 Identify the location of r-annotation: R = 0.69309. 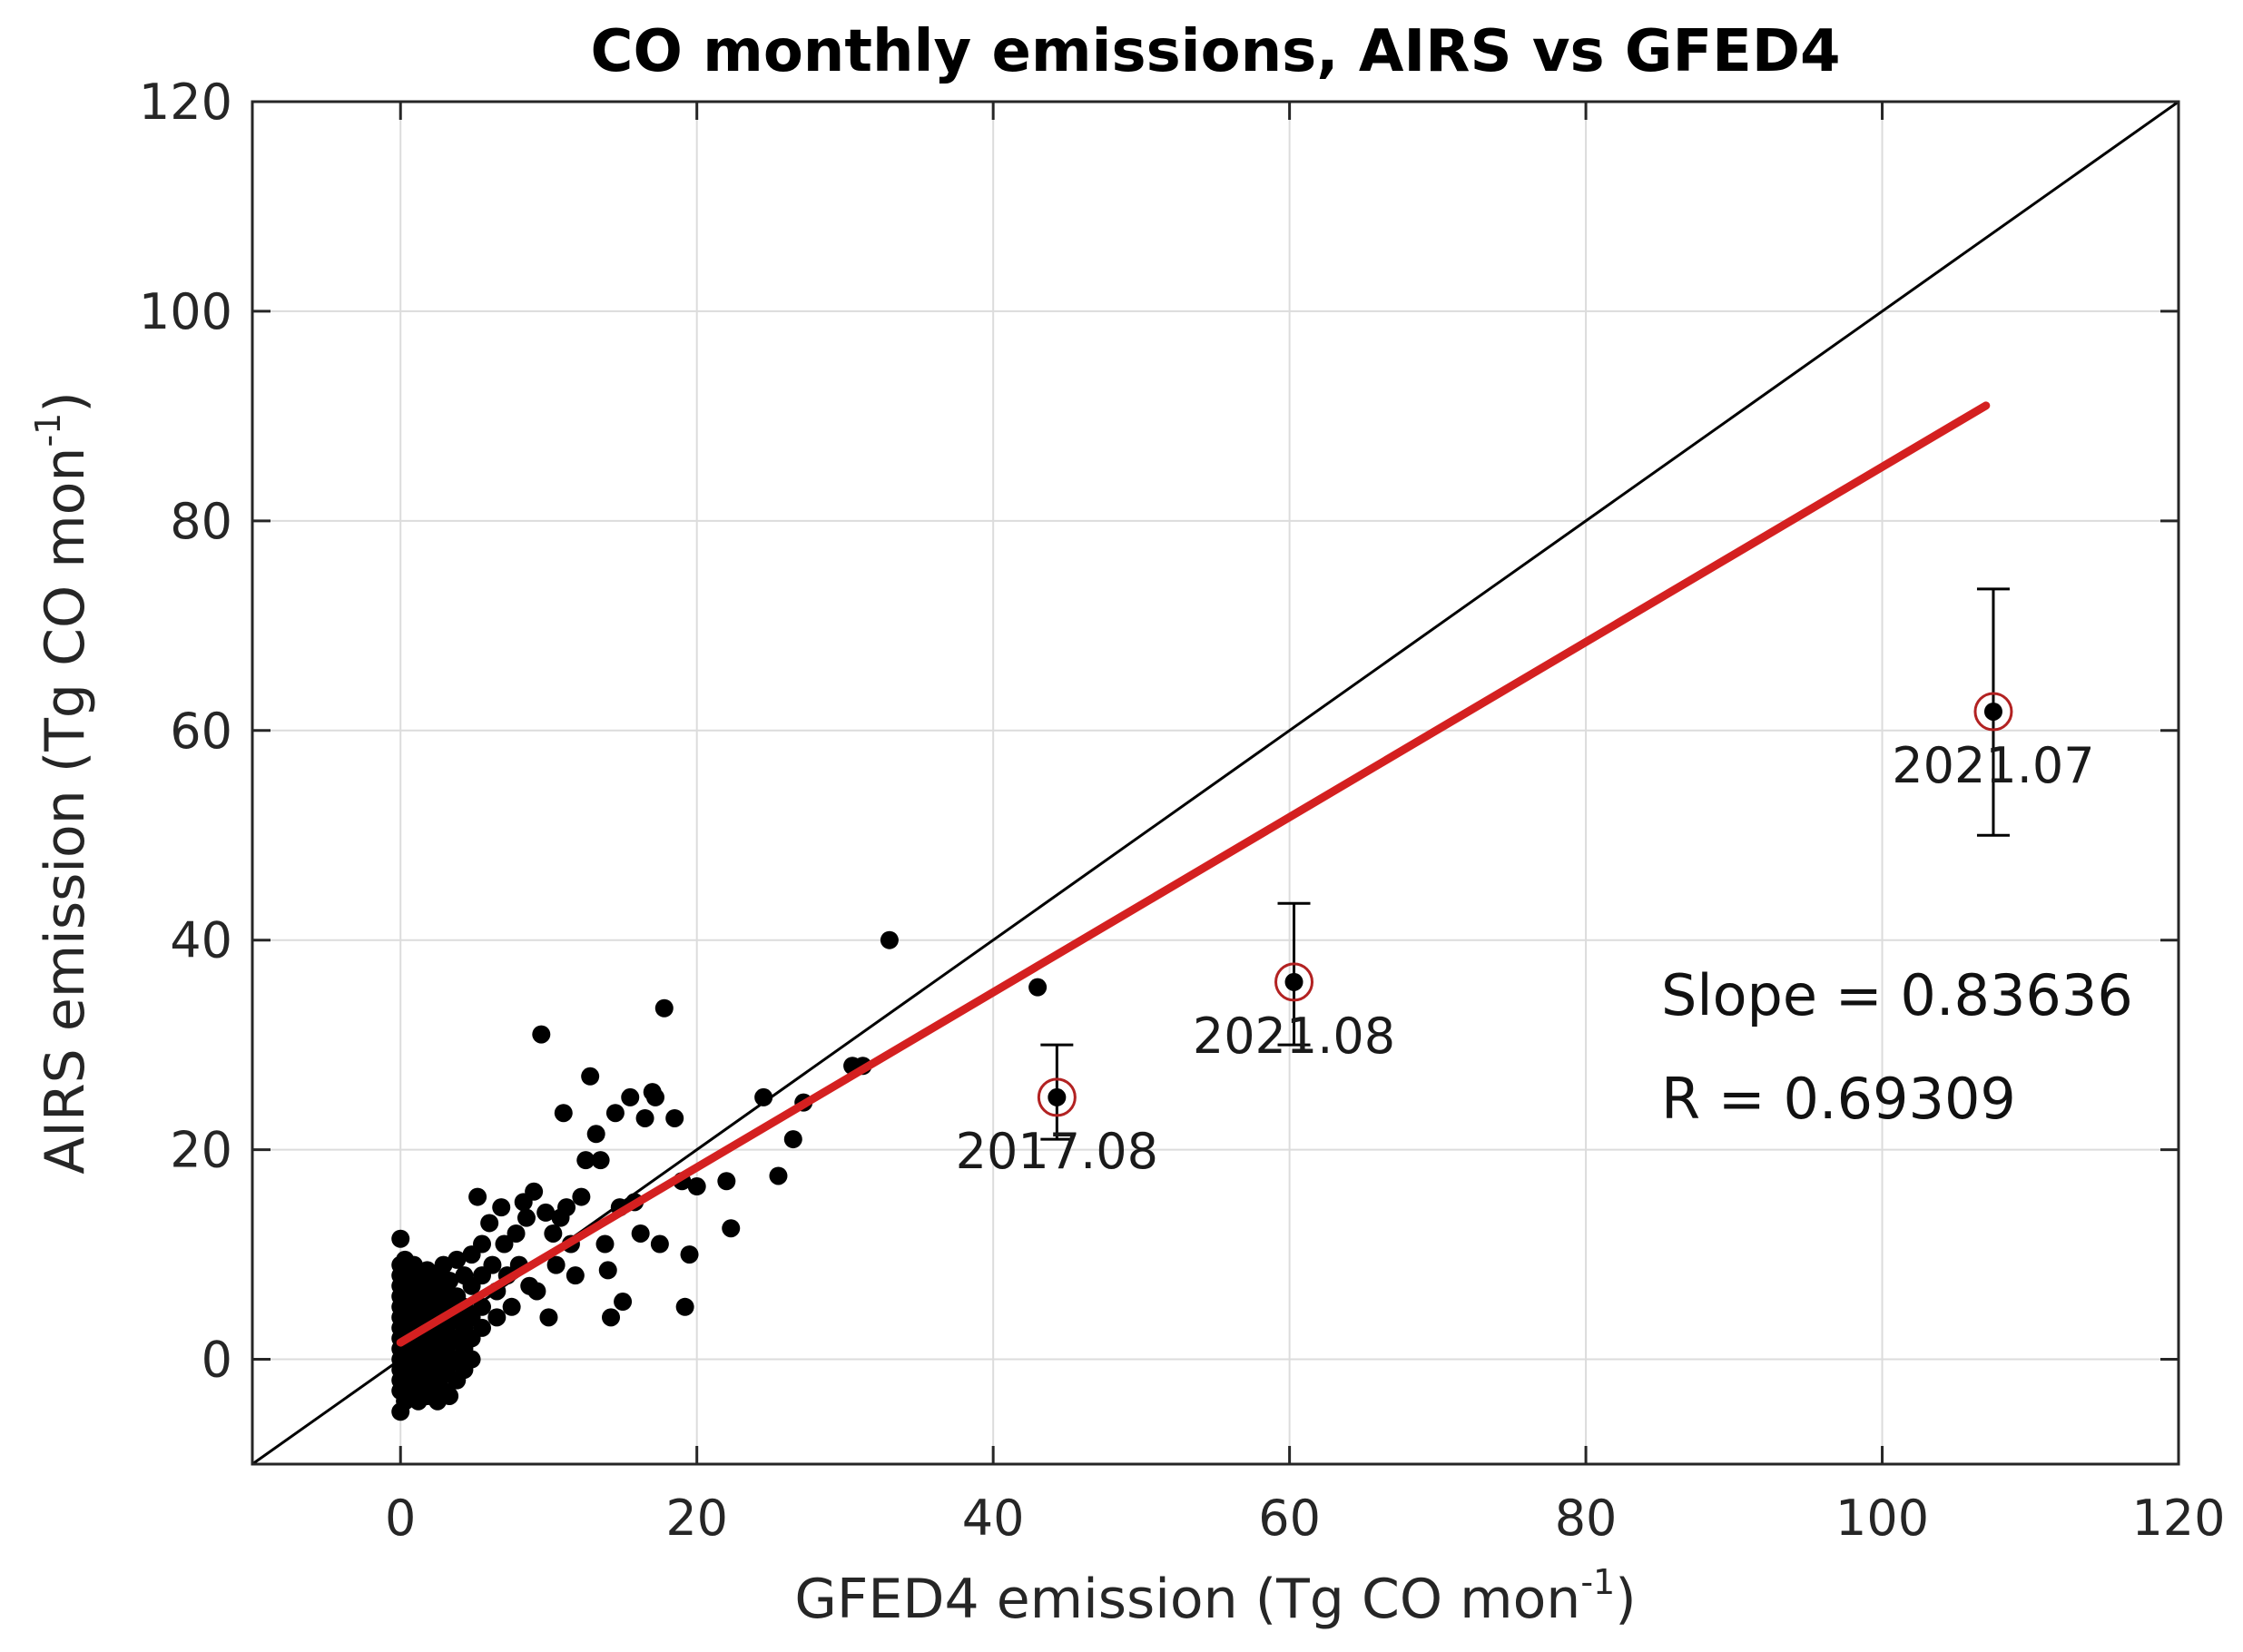
(1838, 1099).